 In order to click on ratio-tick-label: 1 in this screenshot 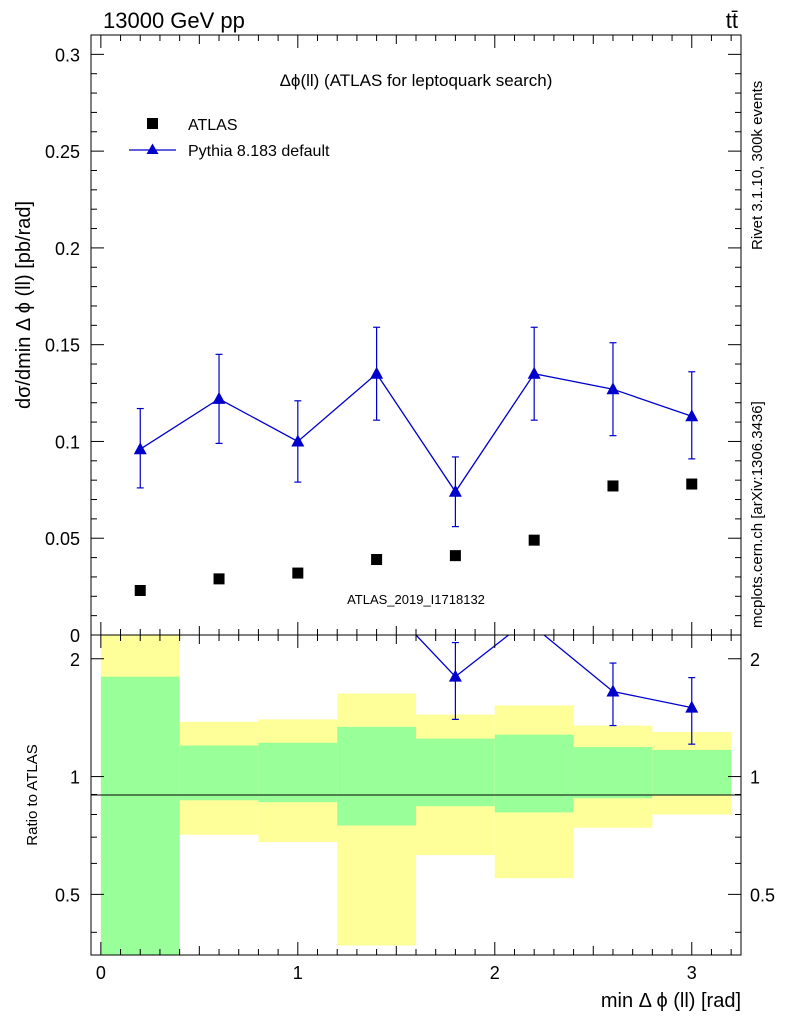, I will do `click(75, 778)`.